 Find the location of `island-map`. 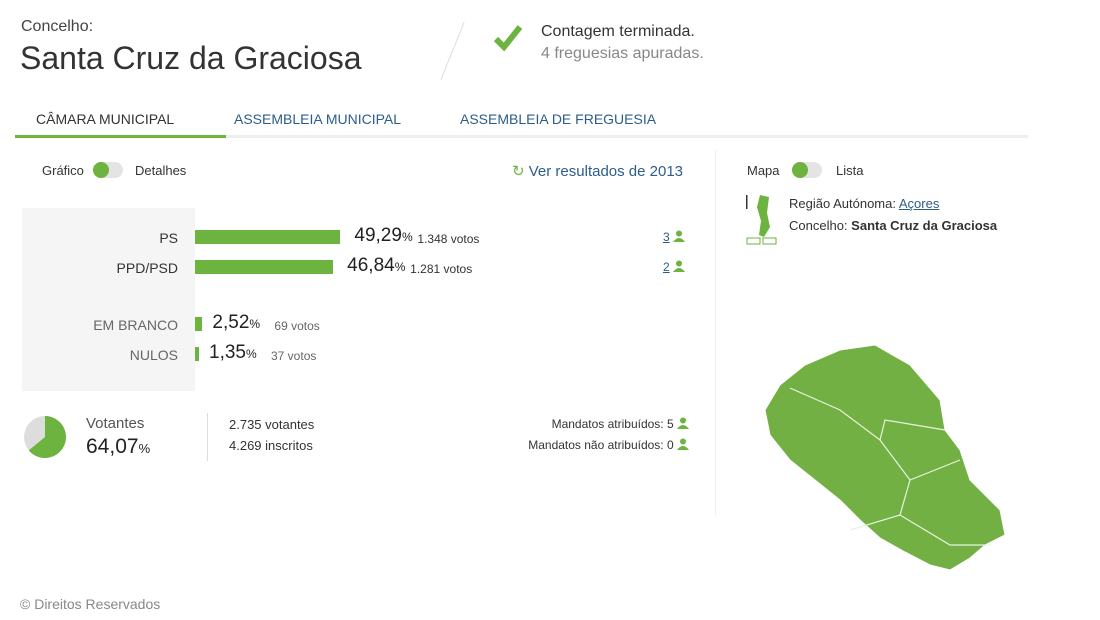

island-map is located at coordinates (887, 457).